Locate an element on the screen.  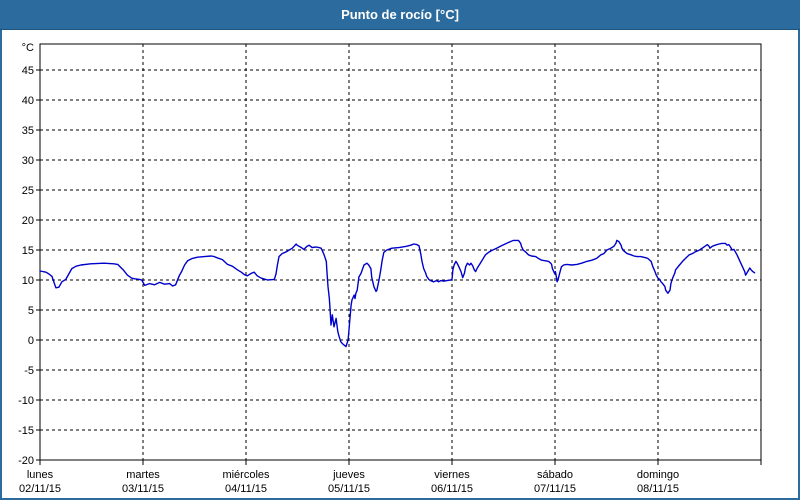
y-tick-label: 30 is located at coordinates (28, 161).